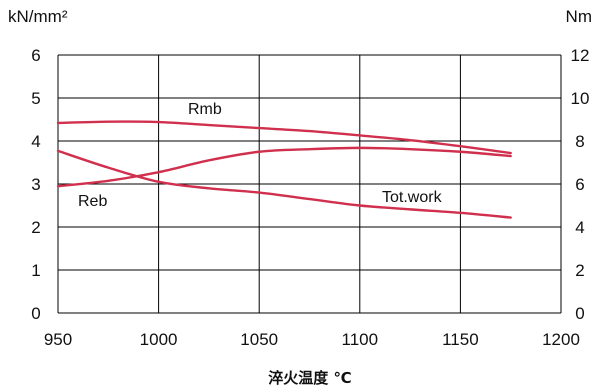  Describe the element at coordinates (35, 55) in the screenshot. I see `y-tick-left-6: 6` at that location.